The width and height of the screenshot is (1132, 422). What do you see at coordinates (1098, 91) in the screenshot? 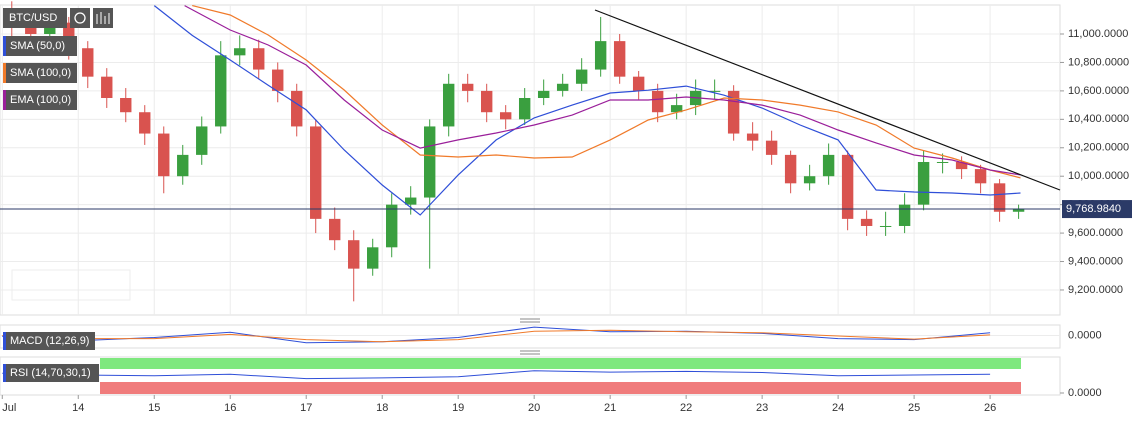
I see `y-tick-label: 10,600.0000` at bounding box center [1098, 91].